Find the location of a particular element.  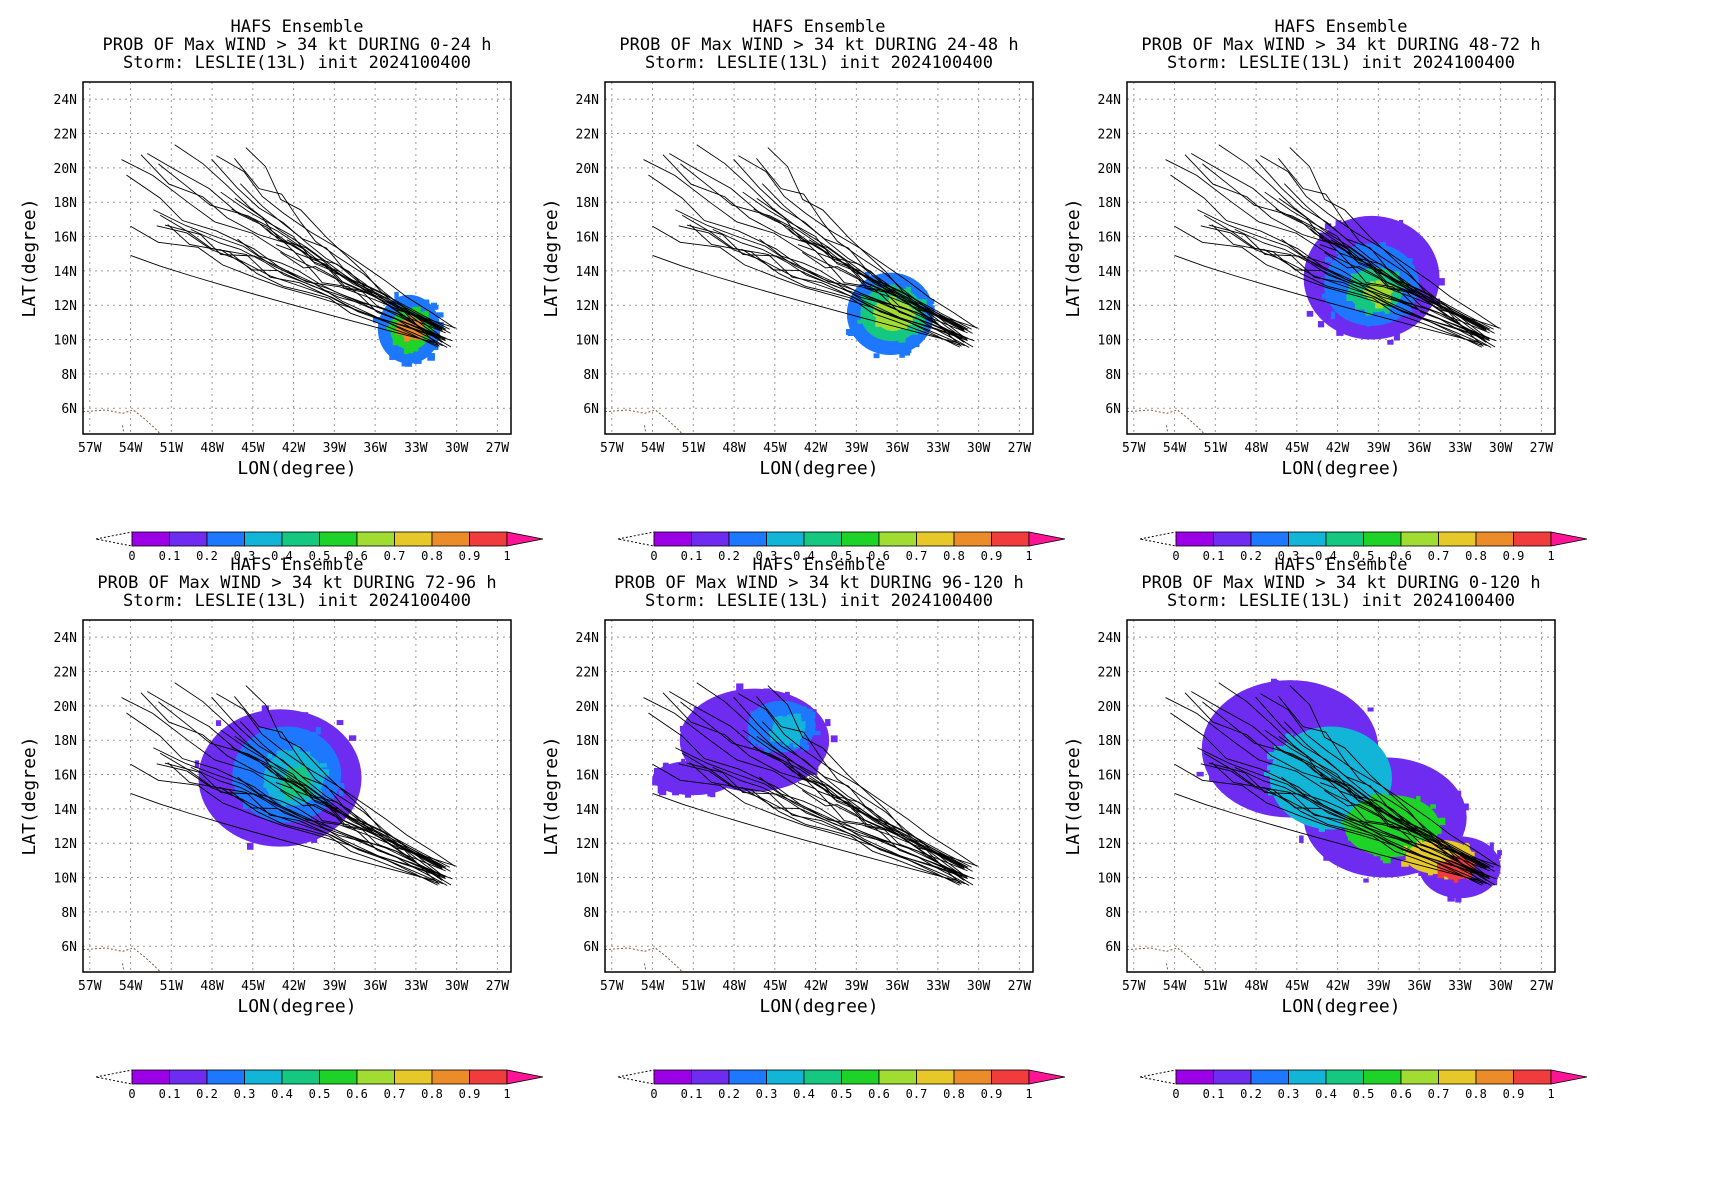

y-tick-label: 14N is located at coordinates (587, 810).